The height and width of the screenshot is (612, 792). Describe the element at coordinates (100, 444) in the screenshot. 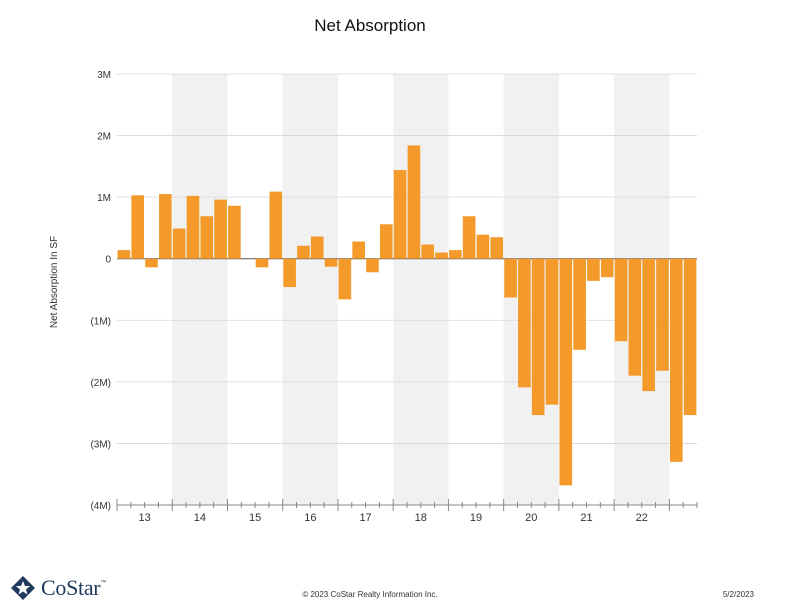

I see `y-tick-label: (3M)` at that location.